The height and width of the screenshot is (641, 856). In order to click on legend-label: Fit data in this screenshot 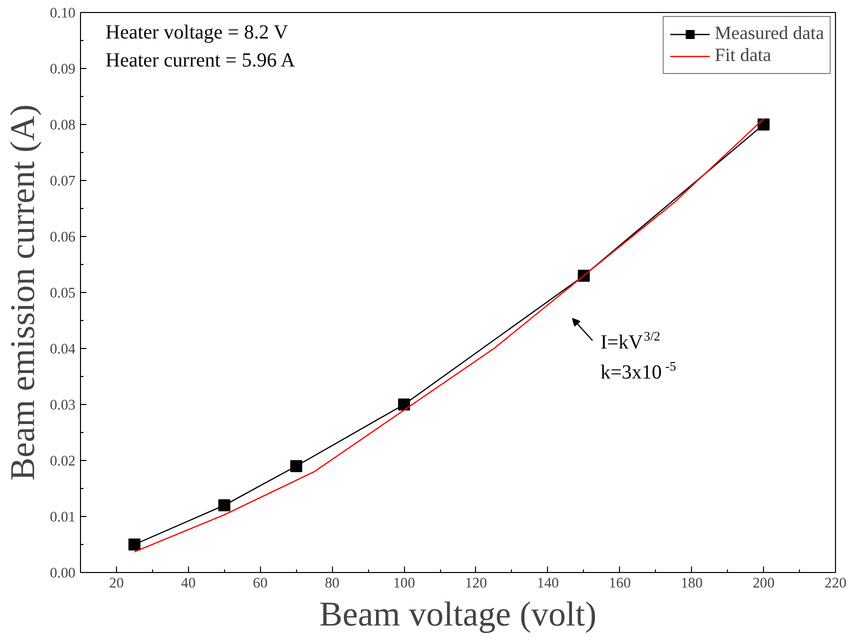, I will do `click(743, 56)`.